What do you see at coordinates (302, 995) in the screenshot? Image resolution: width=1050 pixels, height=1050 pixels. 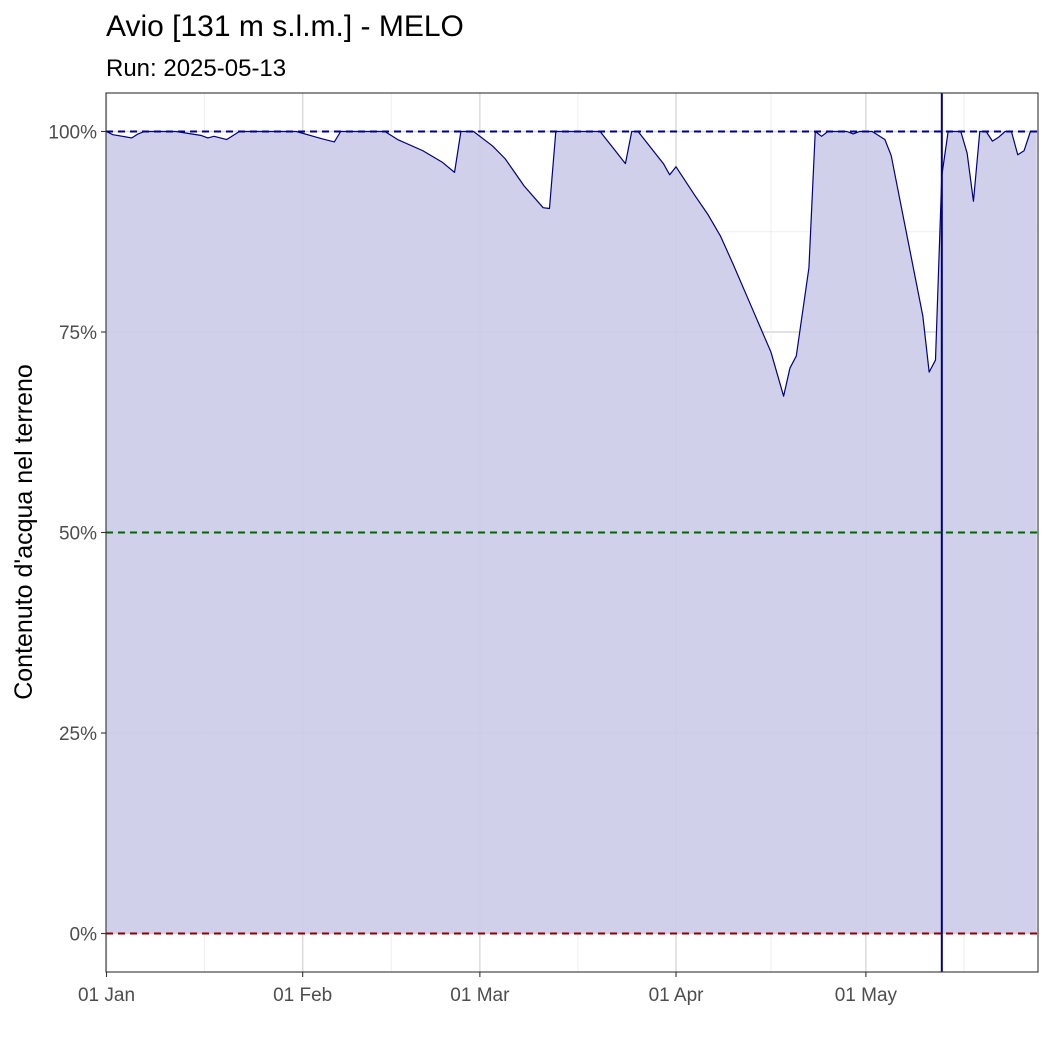 I see `x-tick-label: 01 Feb` at bounding box center [302, 995].